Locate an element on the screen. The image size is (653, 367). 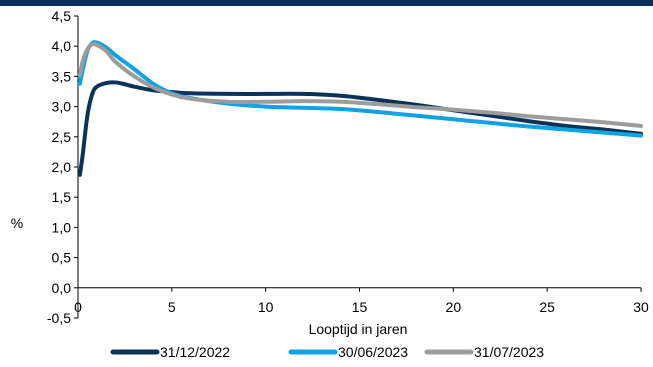
x-tick-label: 10 is located at coordinates (266, 307).